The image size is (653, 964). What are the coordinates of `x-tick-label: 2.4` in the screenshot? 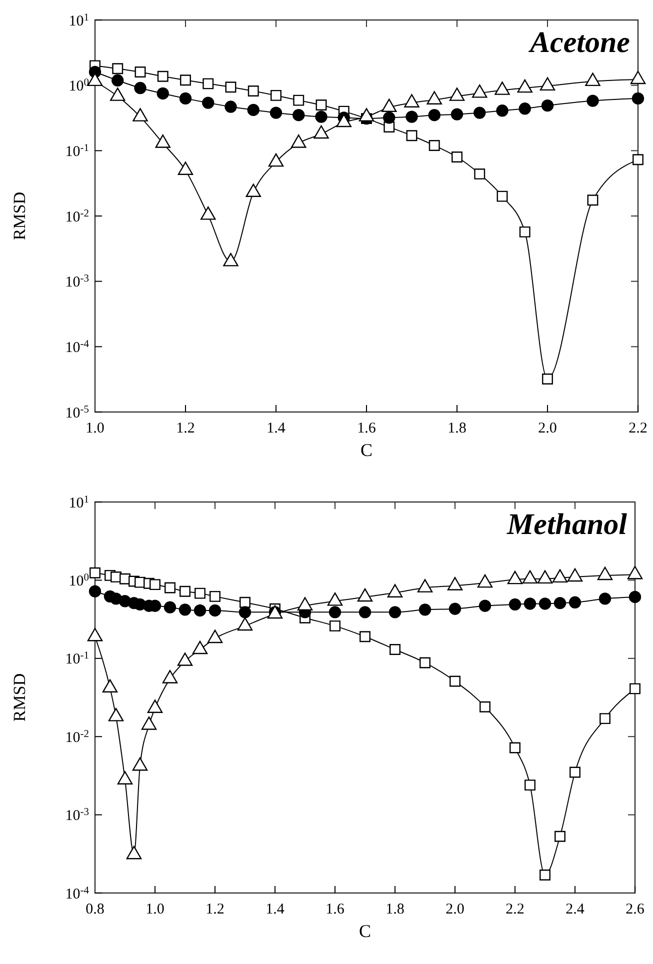 It's located at (575, 910).